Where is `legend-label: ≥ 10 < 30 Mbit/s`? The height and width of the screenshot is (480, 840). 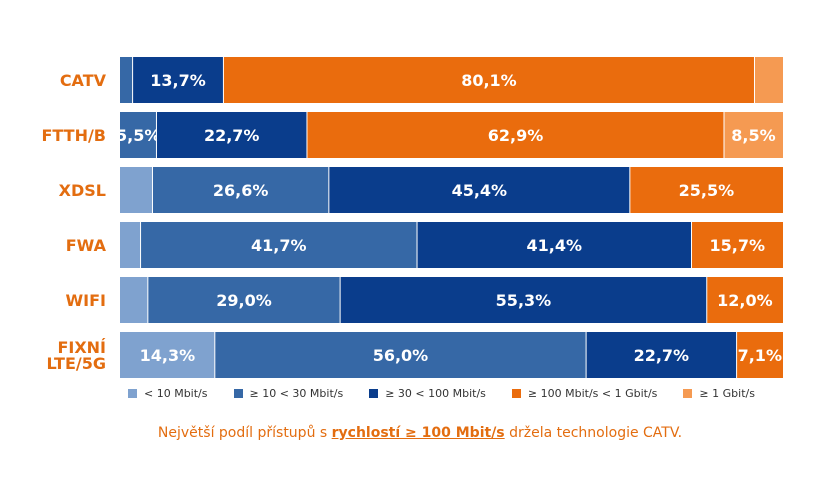
legend-label: ≥ 10 < 30 Mbit/s is located at coordinates (296, 393).